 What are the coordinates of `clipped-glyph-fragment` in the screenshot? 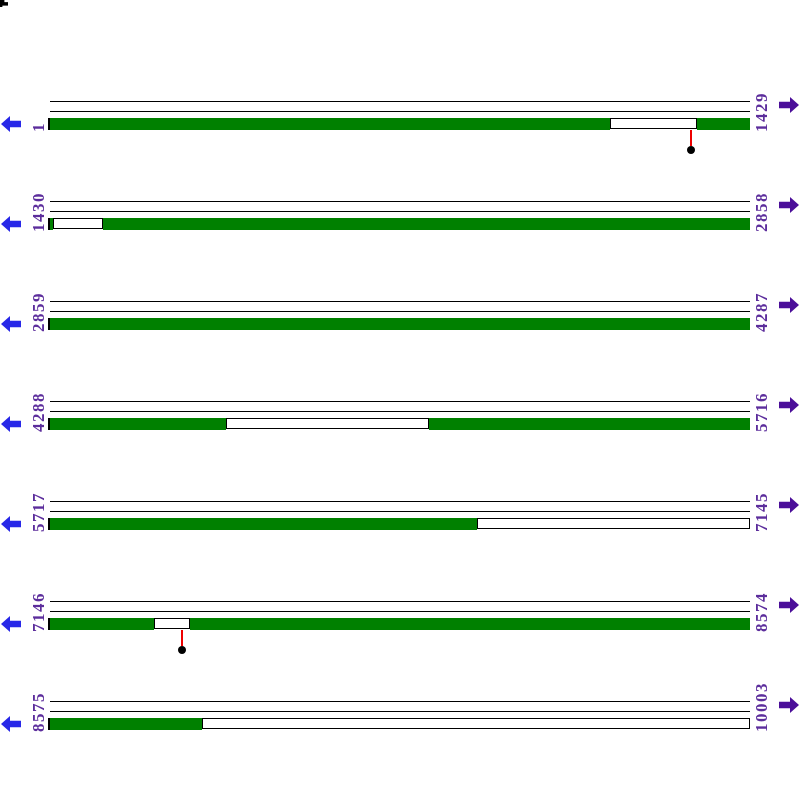 It's located at (4, 3).